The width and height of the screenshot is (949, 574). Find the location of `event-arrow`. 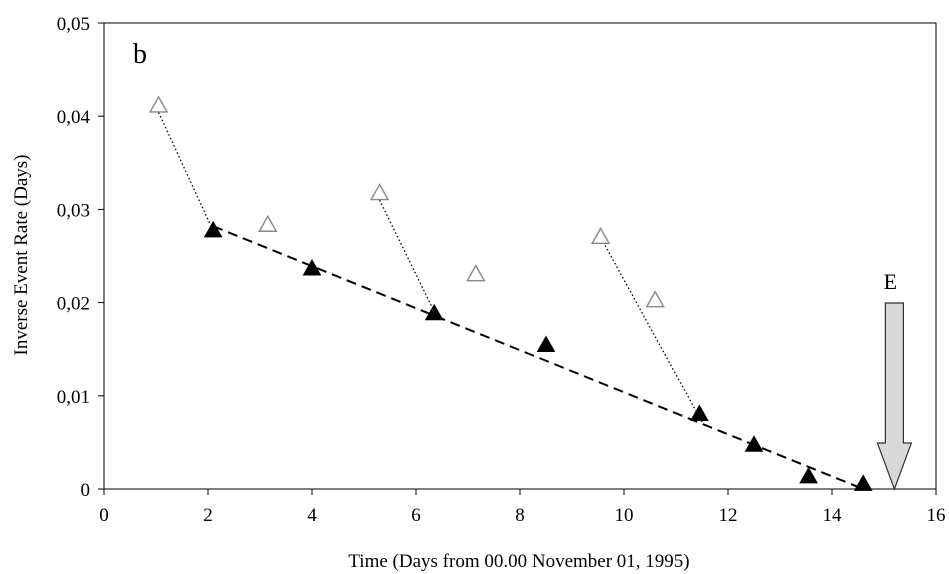

event-arrow is located at coordinates (894, 396).